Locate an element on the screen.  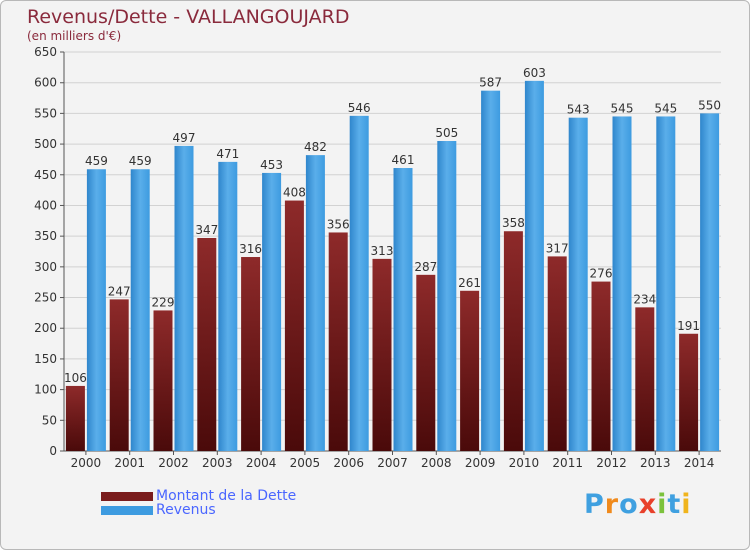
data-label-debt: 191 is located at coordinates (688, 326).